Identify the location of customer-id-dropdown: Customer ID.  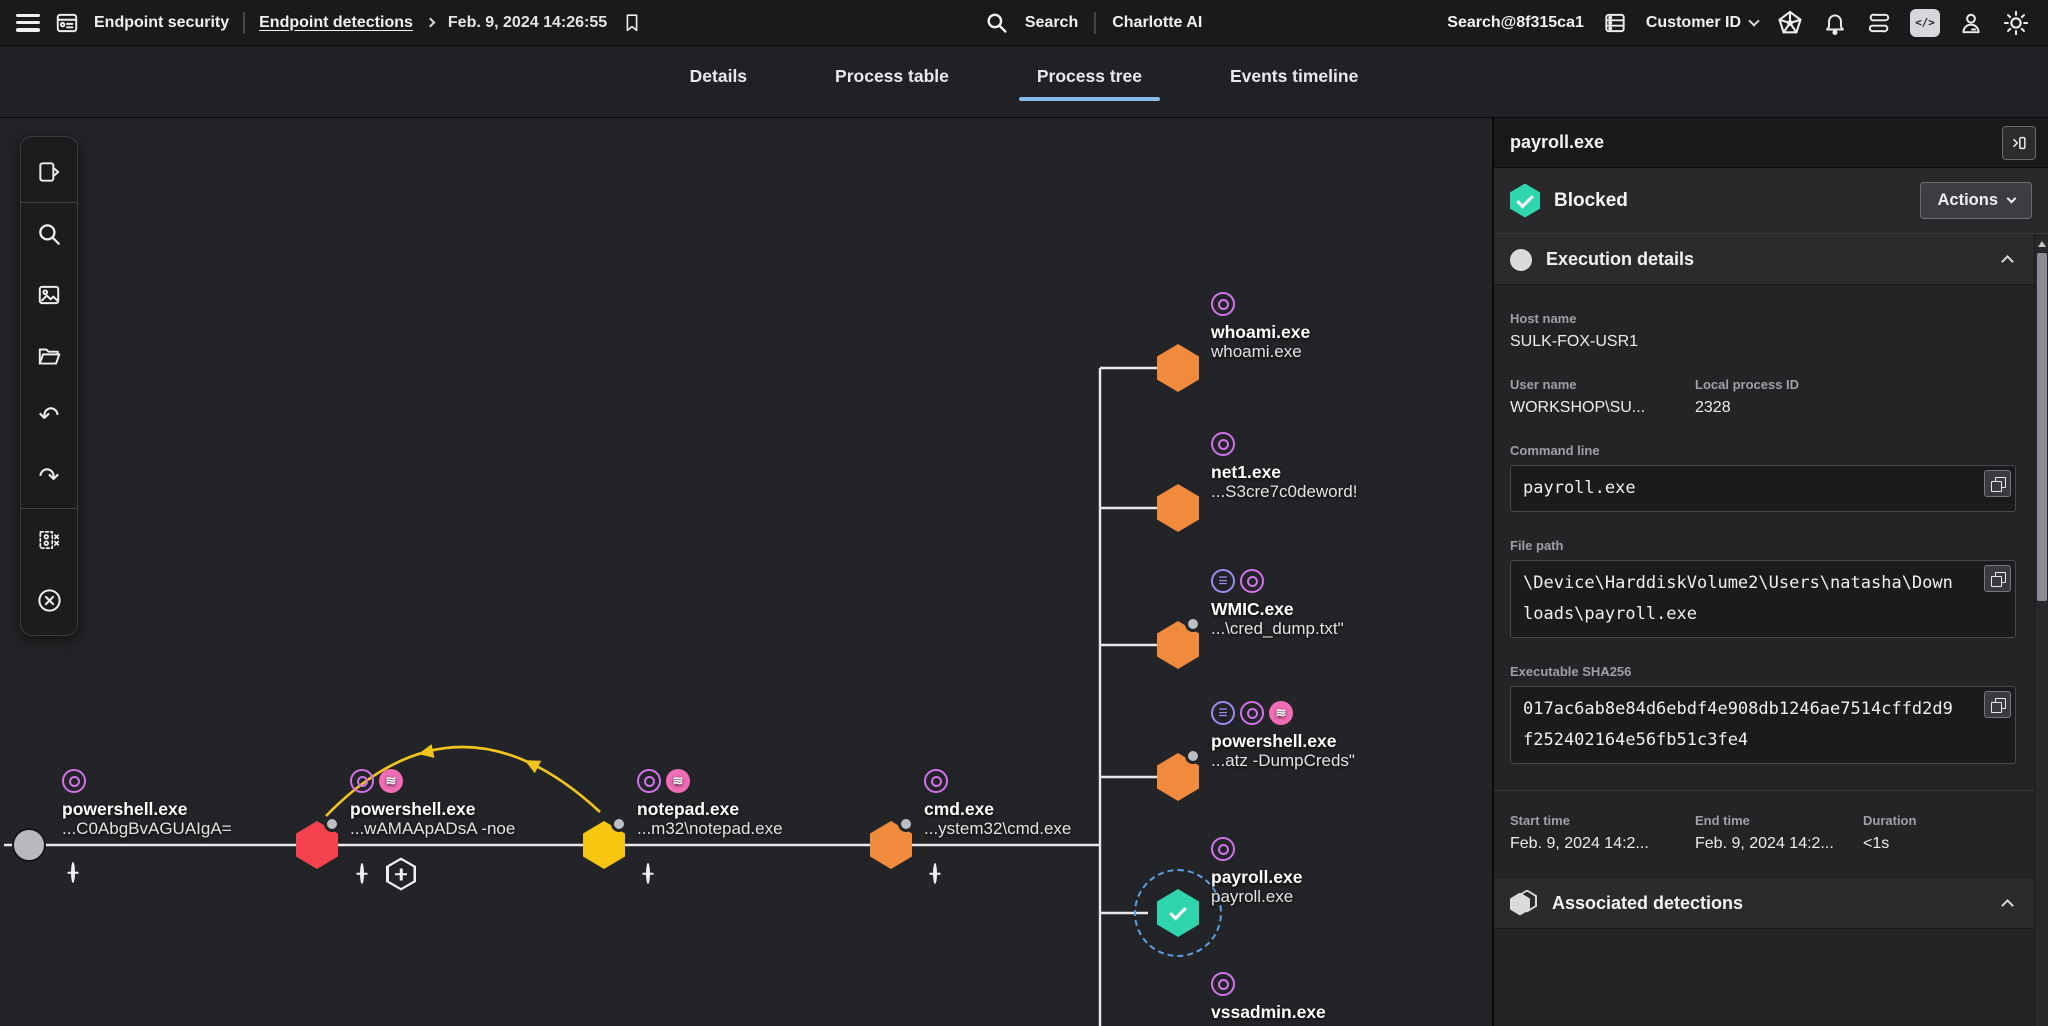
(1703, 23).